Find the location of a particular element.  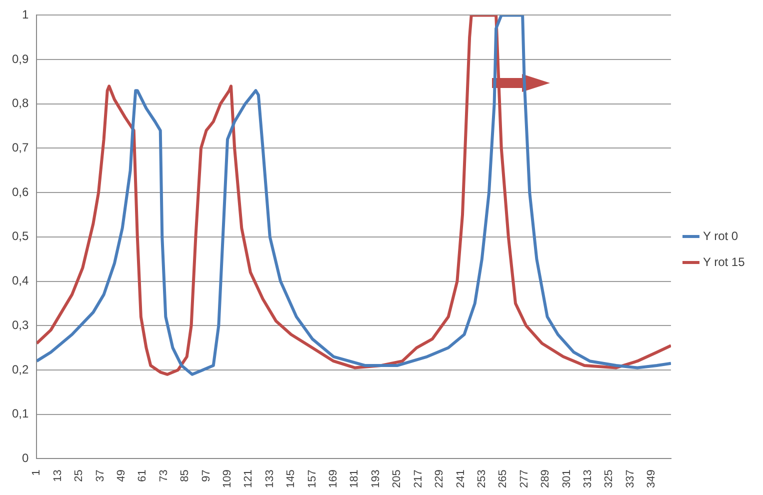

x-tick-label: 313 is located at coordinates (588, 479).